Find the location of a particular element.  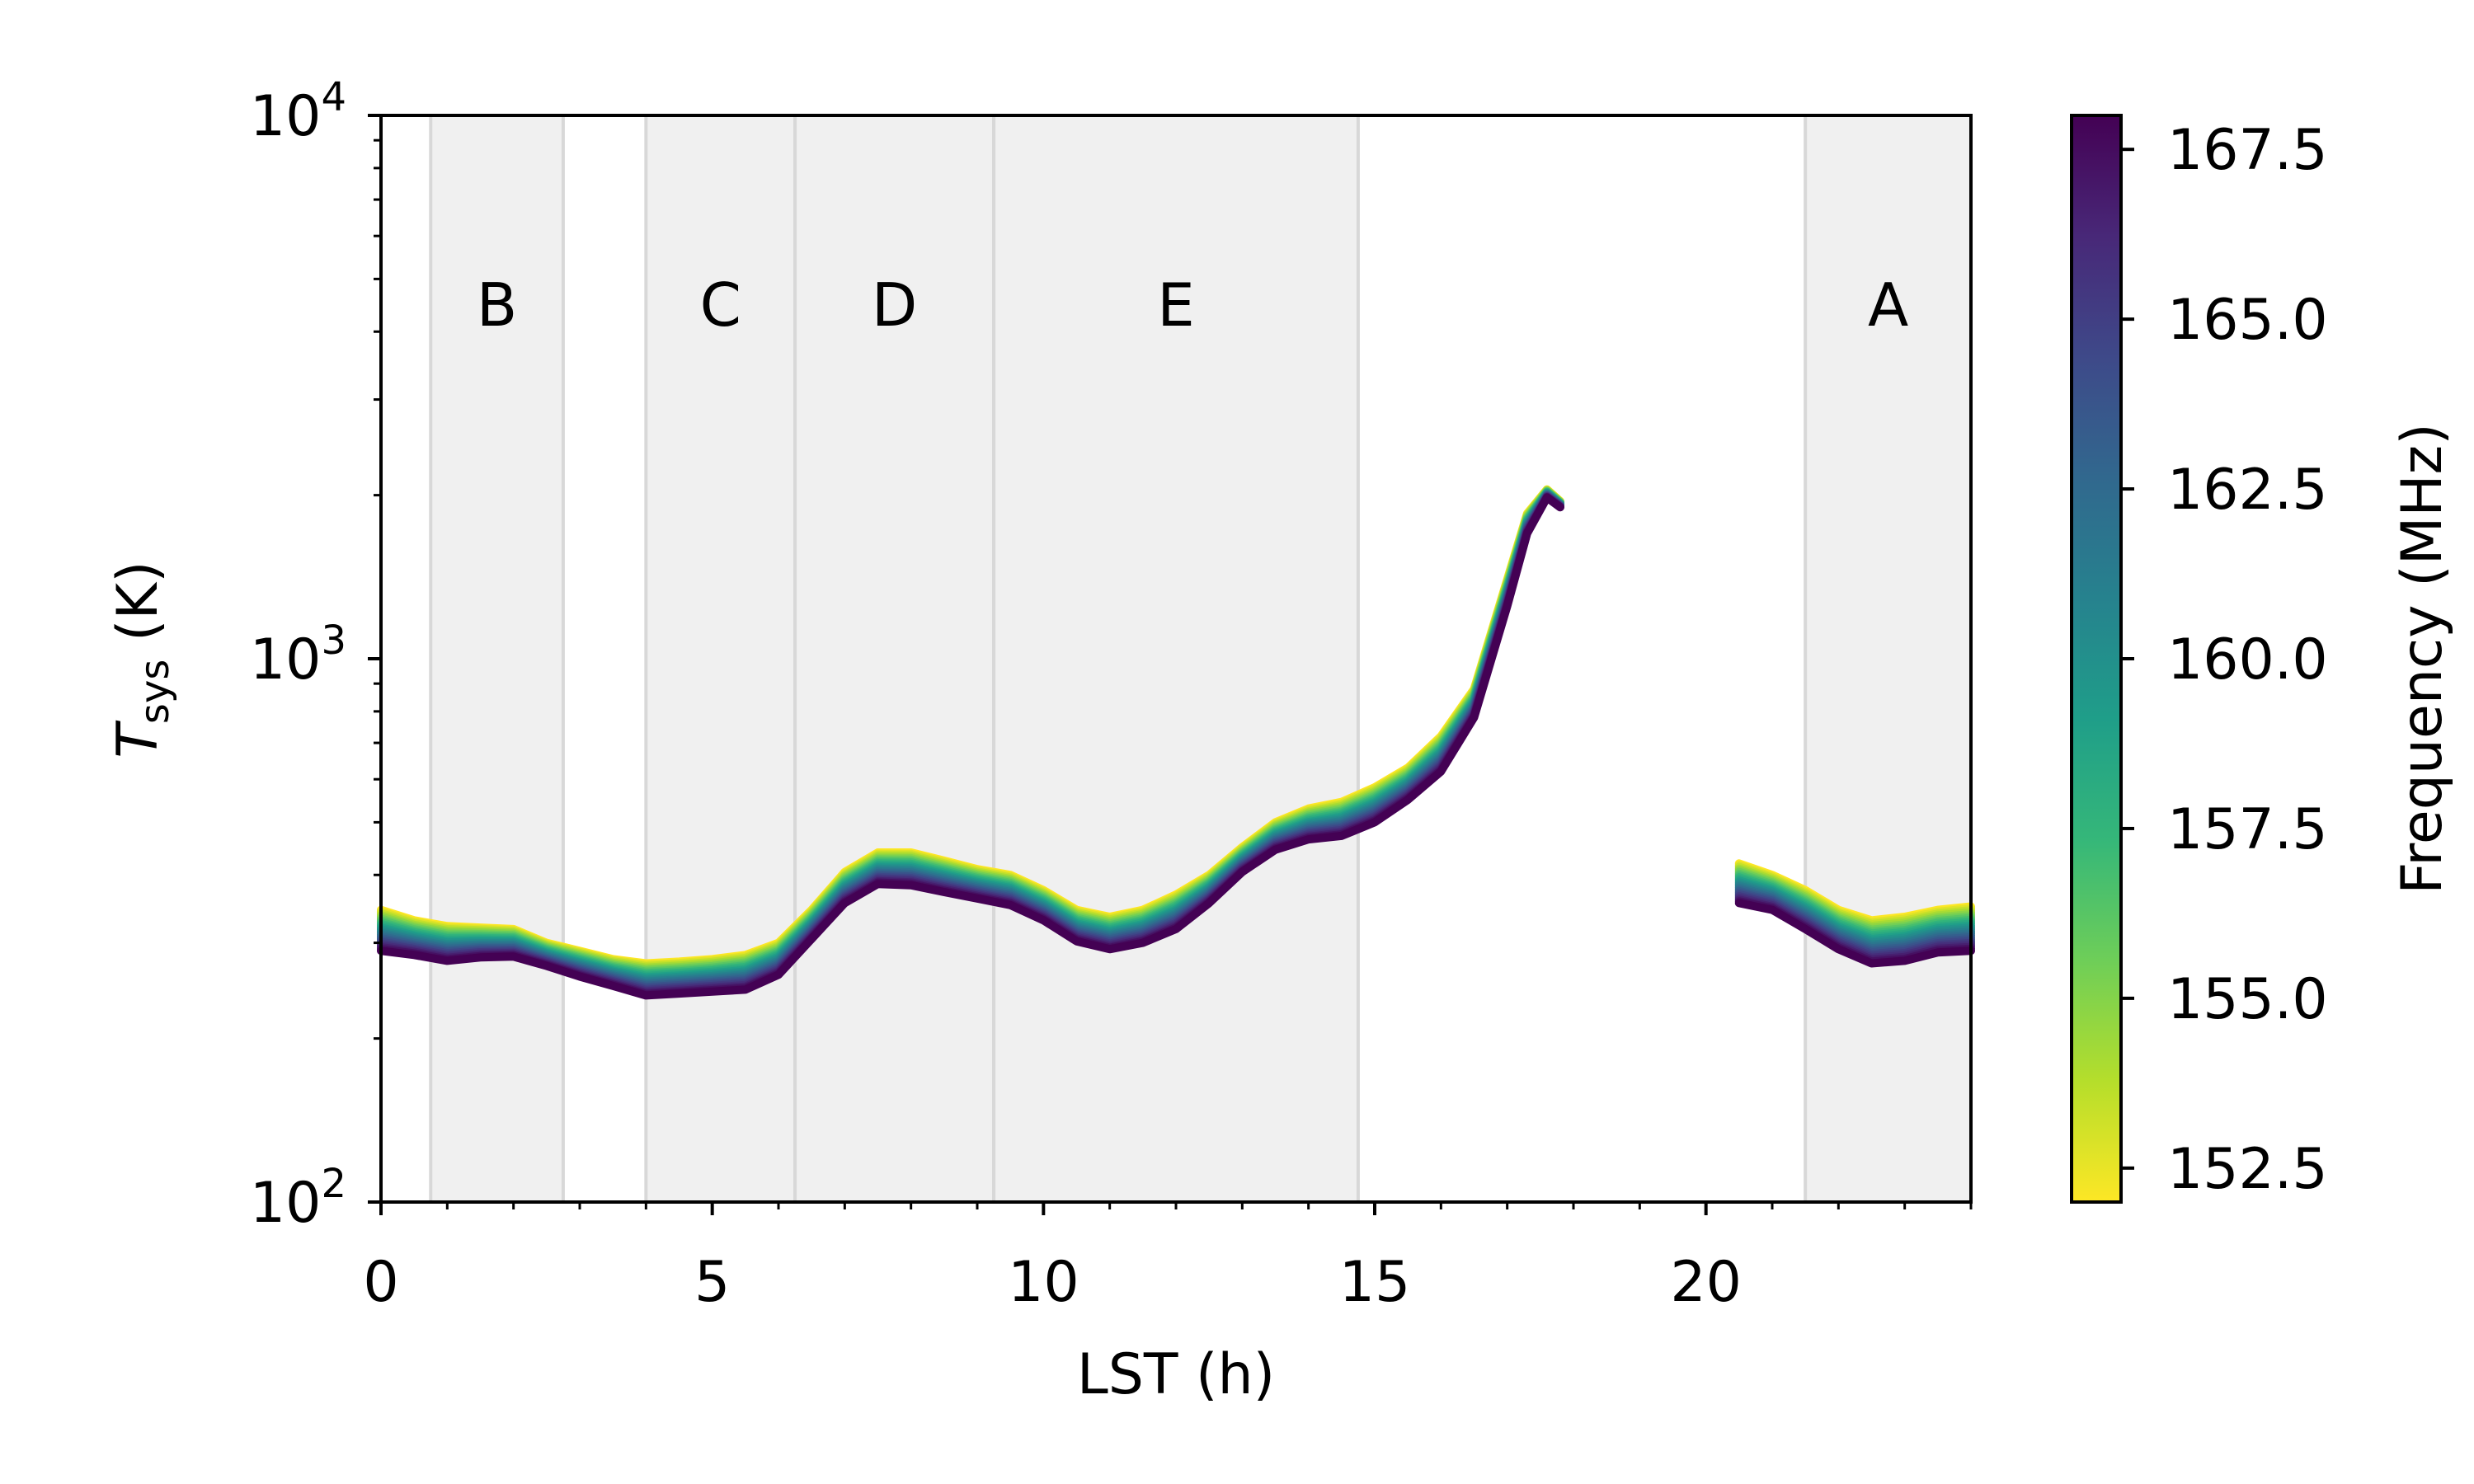

y-tick-label: 10² is located at coordinates (298, 1198).